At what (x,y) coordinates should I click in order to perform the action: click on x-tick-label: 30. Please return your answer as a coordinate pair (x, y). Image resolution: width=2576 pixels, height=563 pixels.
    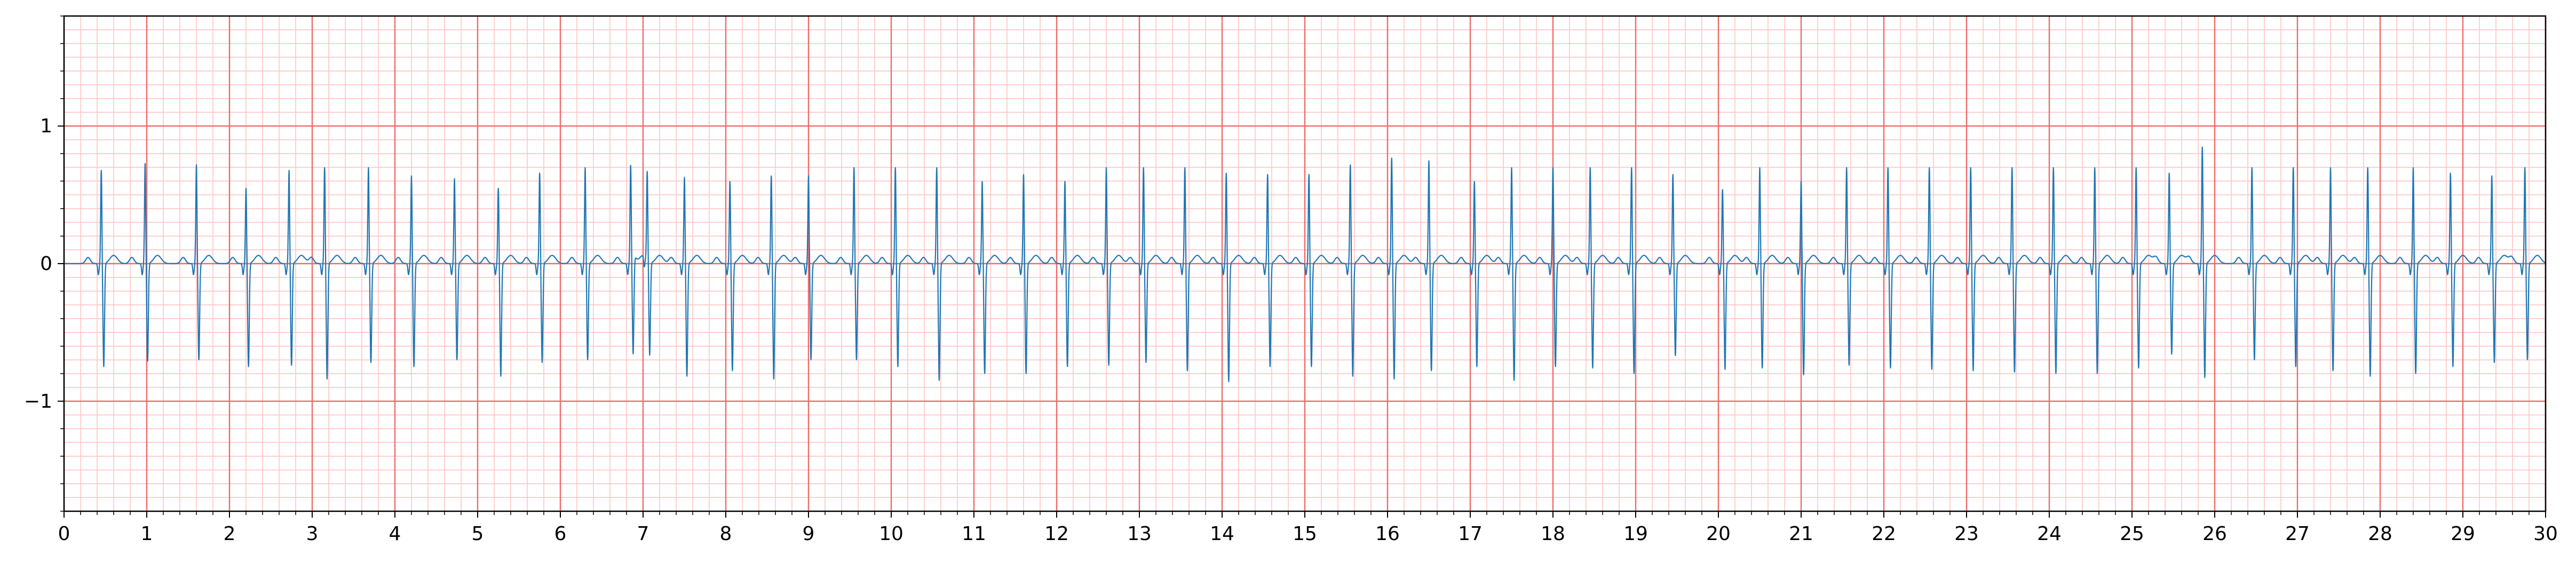
    Looking at the image, I should click on (2545, 534).